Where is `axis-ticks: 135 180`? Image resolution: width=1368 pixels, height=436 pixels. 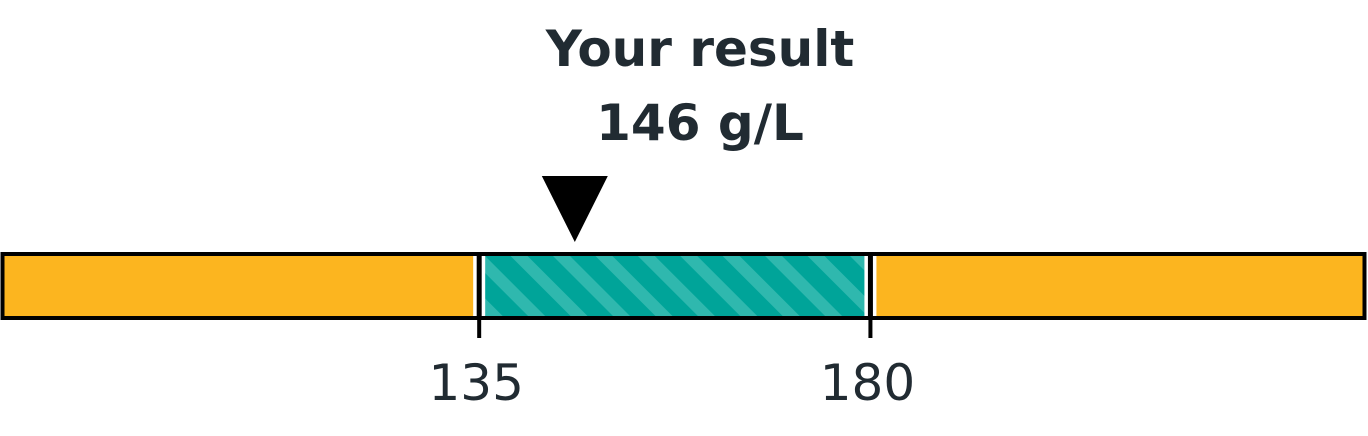
axis-ticks: 135 180 is located at coordinates (671, 363).